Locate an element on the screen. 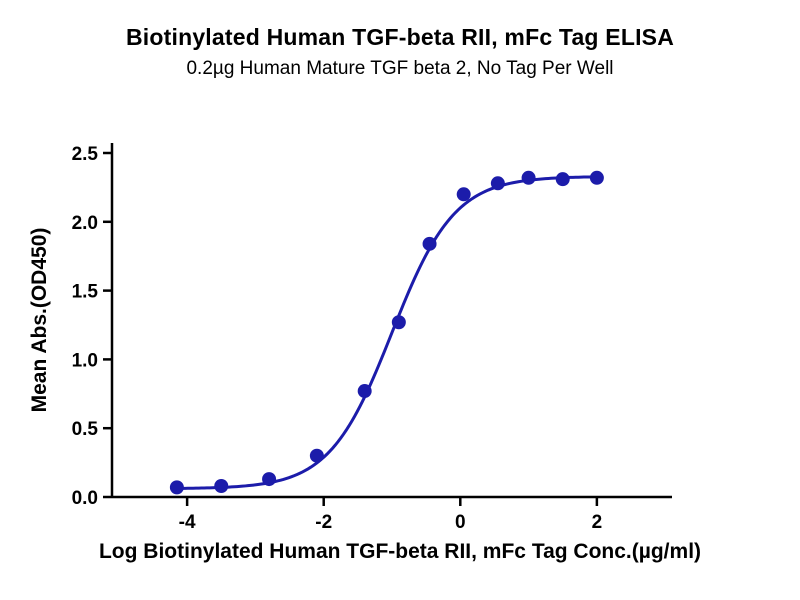 This screenshot has width=800, height=600. x-tick-label: -2 is located at coordinates (323, 522).